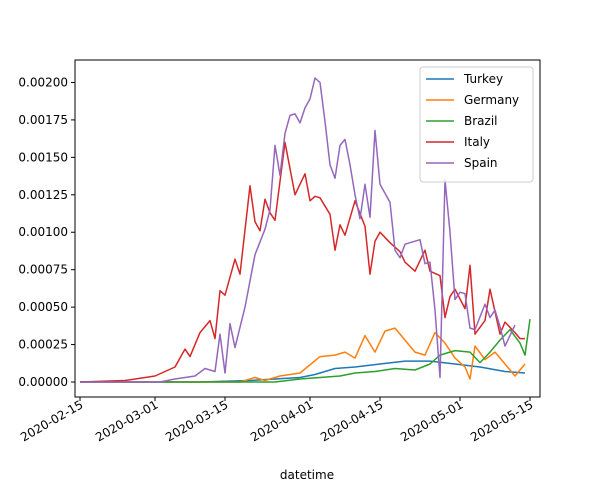 Image resolution: width=600 pixels, height=500 pixels. What do you see at coordinates (501, 420) in the screenshot?
I see `x-tick-label: 2020-05-15` at bounding box center [501, 420].